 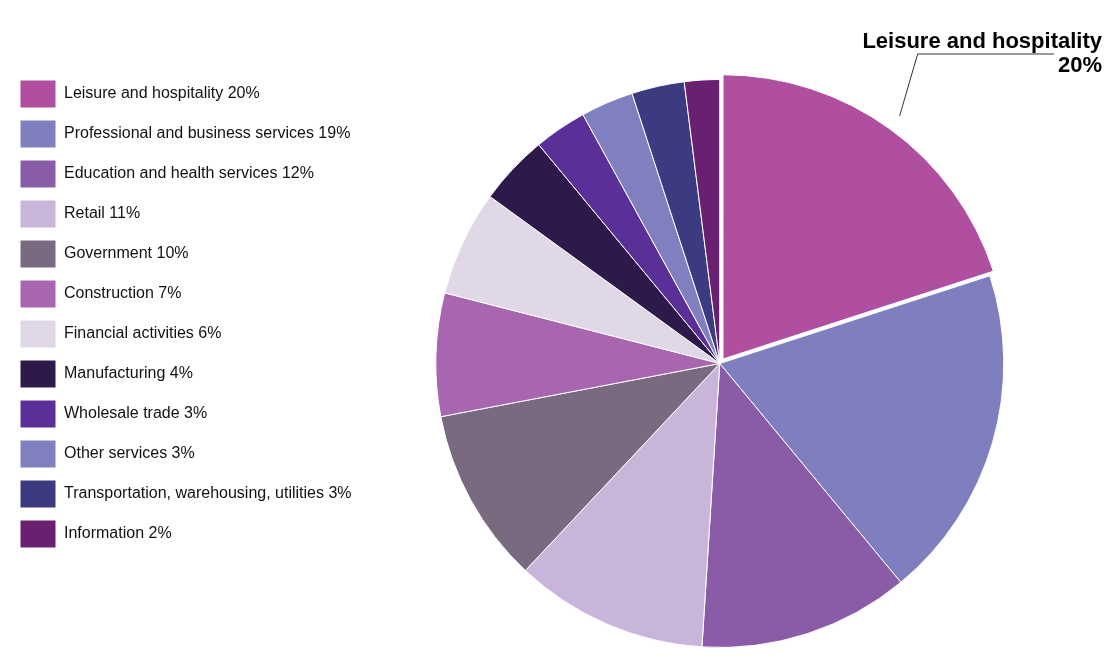 What do you see at coordinates (136, 413) in the screenshot?
I see `legend-label: Wholesale trade 3%` at bounding box center [136, 413].